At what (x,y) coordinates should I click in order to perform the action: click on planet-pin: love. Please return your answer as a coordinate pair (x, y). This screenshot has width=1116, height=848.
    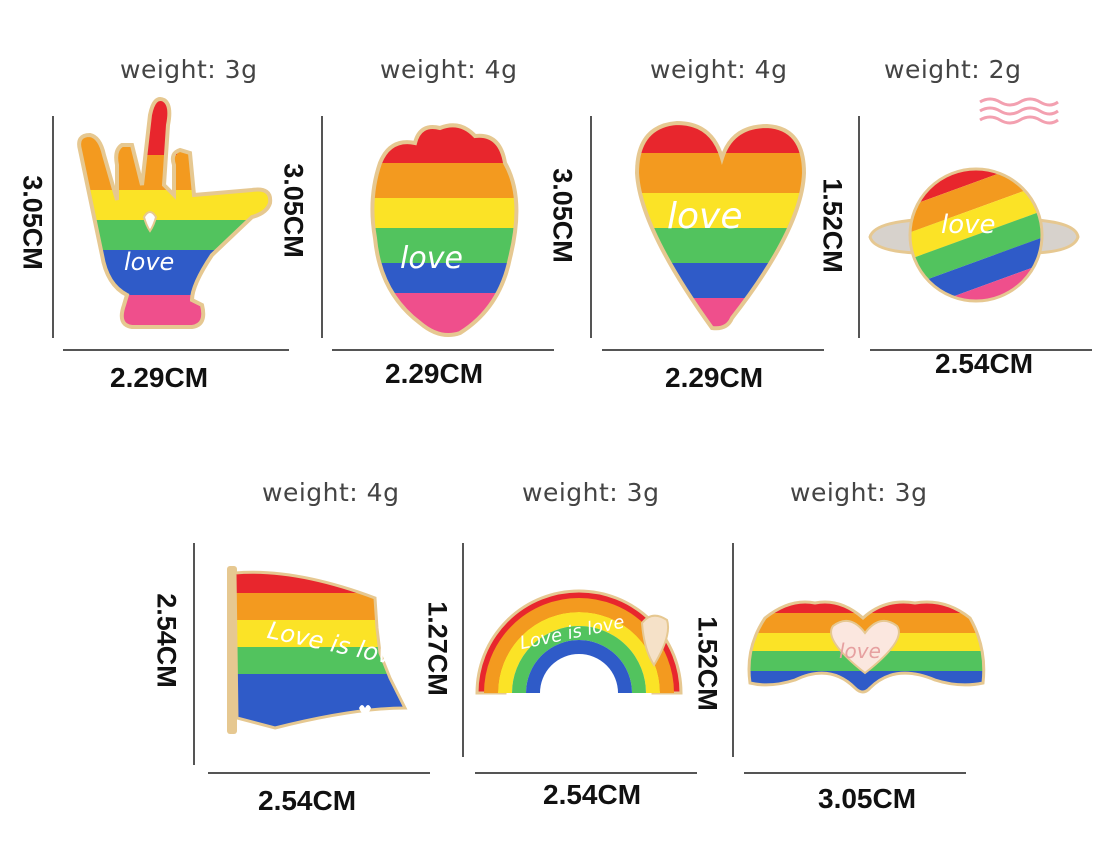
    Looking at the image, I should click on (974, 235).